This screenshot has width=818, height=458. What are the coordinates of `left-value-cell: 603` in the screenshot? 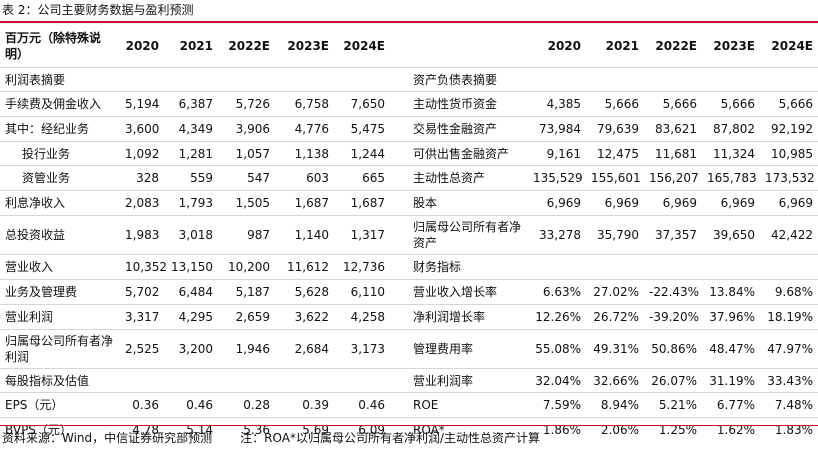 It's located at (304, 178).